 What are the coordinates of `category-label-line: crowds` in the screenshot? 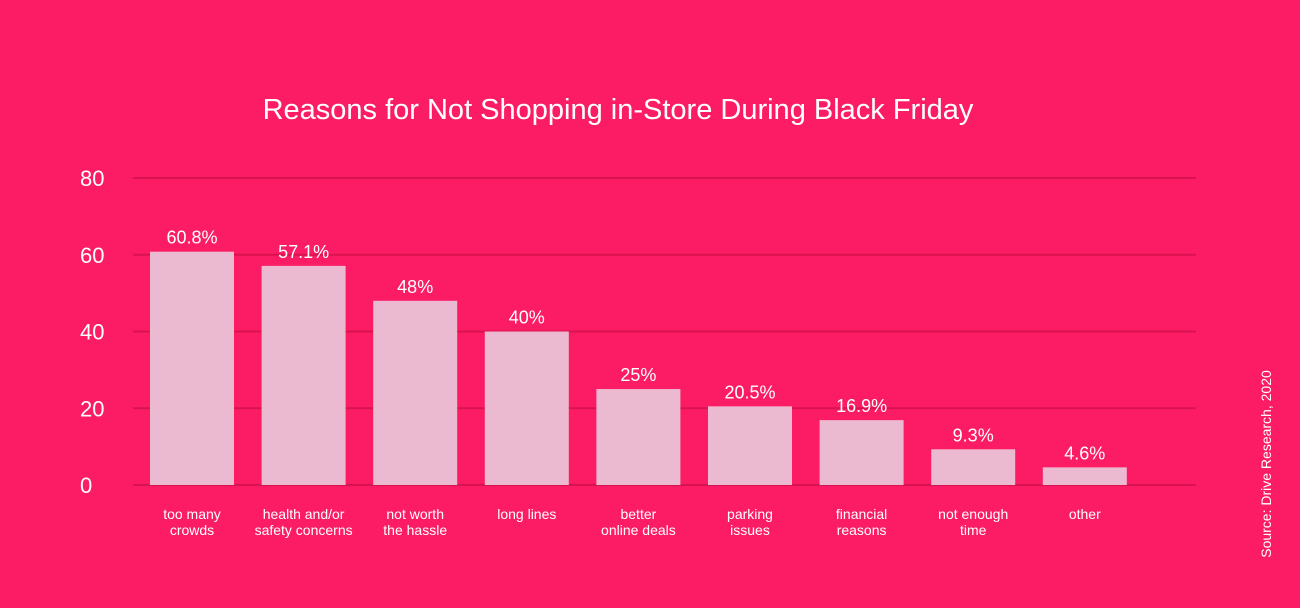 It's located at (192, 530).